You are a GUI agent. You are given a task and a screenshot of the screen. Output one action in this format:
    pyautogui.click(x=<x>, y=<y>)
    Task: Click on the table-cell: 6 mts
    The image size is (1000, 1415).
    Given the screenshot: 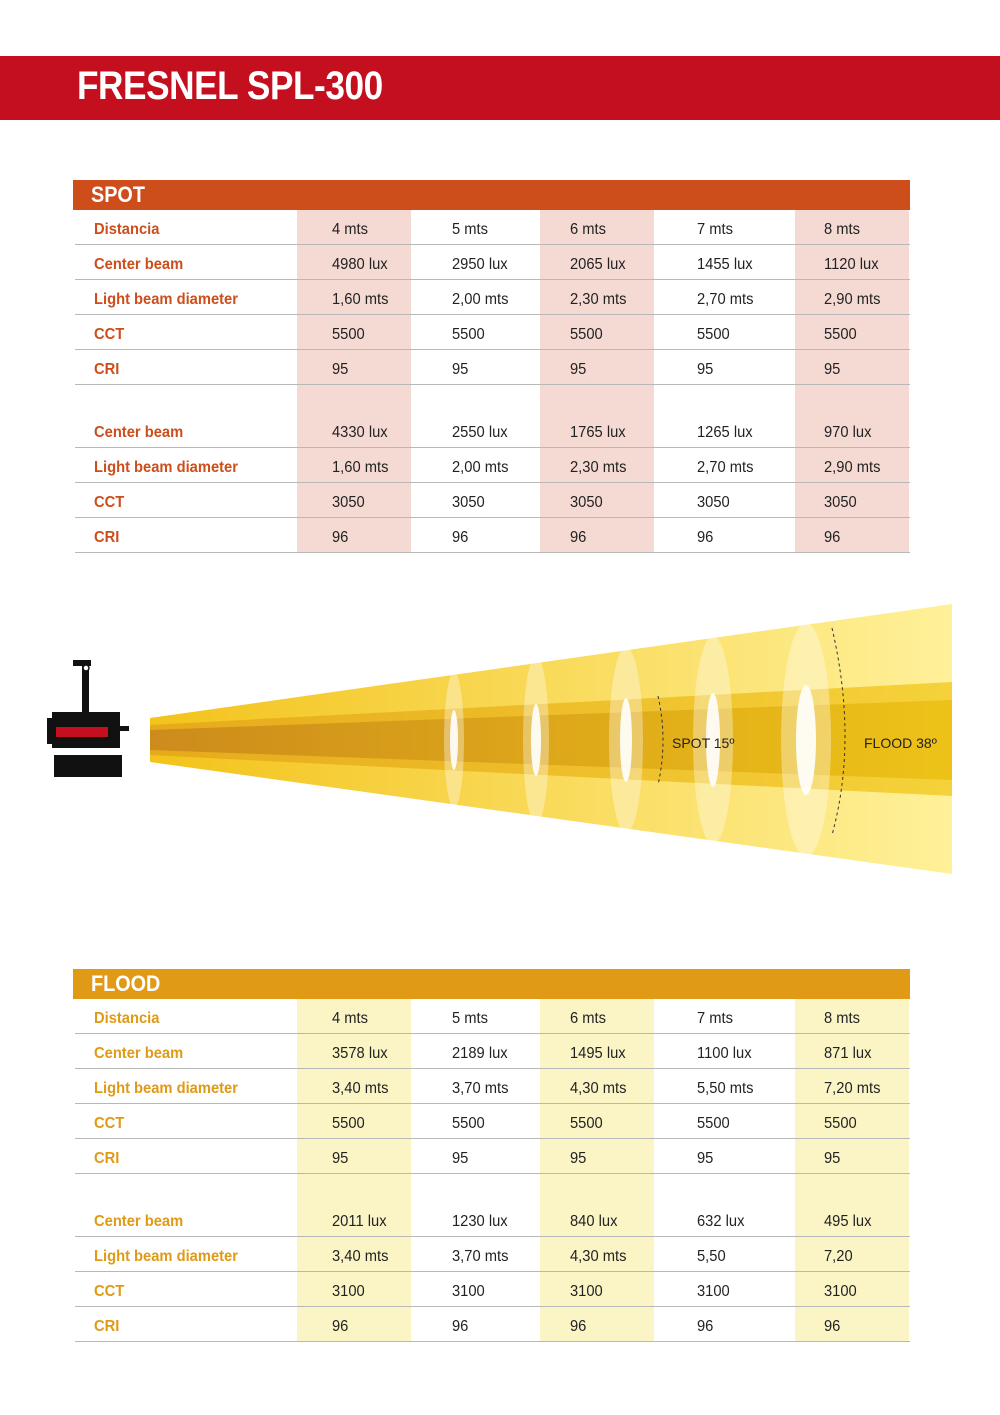 What is the action you would take?
    pyautogui.click(x=588, y=1018)
    